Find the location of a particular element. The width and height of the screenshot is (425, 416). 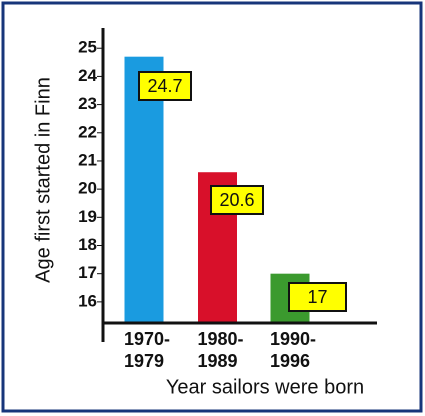

value-label: 20.6 is located at coordinates (236, 200).